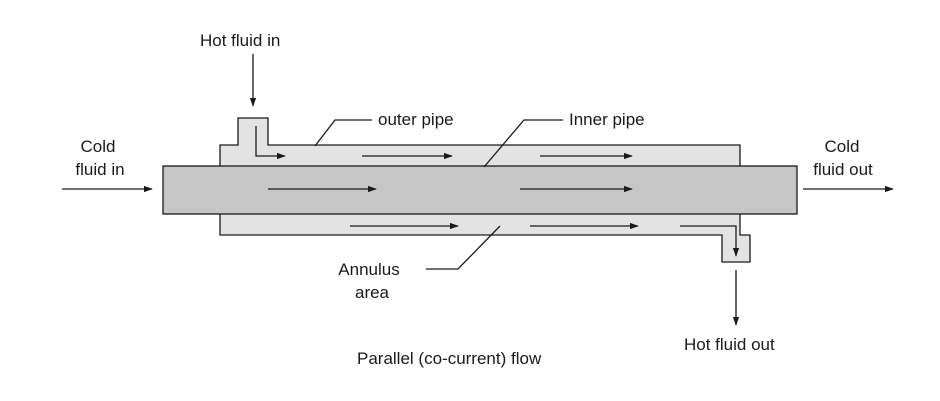  I want to click on hot-inlet-turn-arrow, so click(270, 143).